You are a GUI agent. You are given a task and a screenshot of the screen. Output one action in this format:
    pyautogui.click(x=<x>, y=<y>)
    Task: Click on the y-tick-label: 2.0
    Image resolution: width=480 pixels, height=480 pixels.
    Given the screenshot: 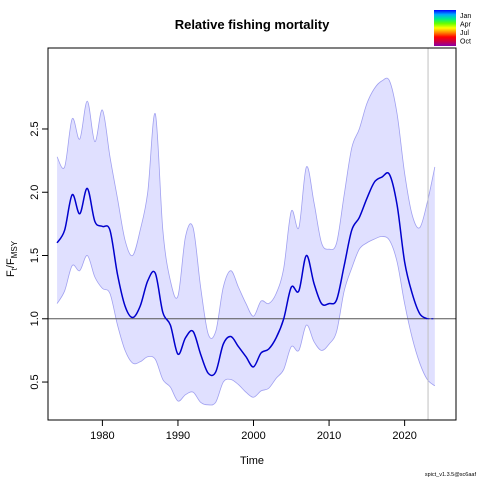 What is the action you would take?
    pyautogui.click(x=35, y=192)
    